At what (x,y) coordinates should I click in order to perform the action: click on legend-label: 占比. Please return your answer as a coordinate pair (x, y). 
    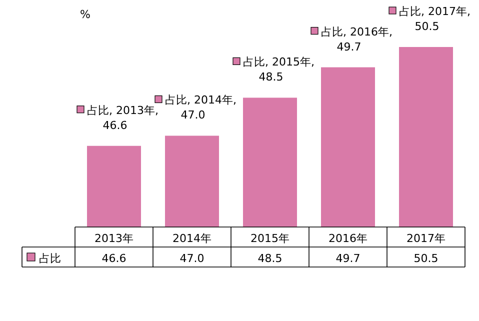
    Looking at the image, I should click on (50, 258).